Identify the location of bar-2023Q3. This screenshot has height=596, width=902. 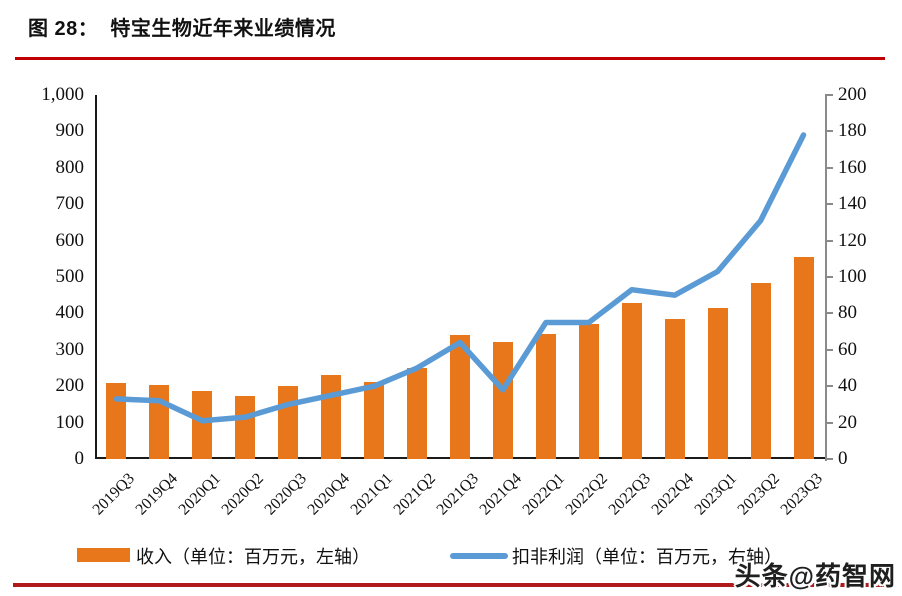
(803, 357).